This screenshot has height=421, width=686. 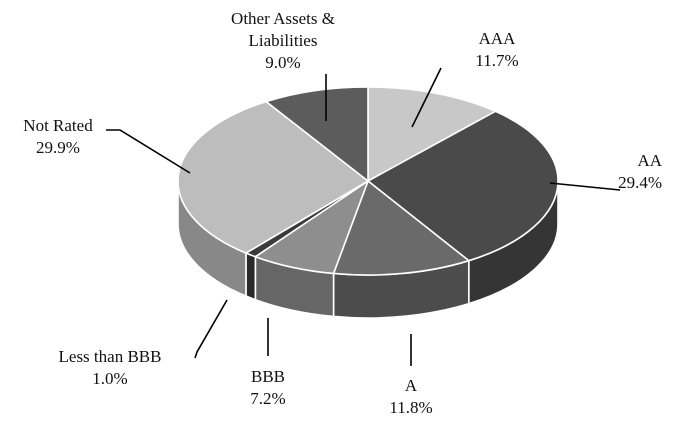 What do you see at coordinates (585, 186) in the screenshot?
I see `leader-aa` at bounding box center [585, 186].